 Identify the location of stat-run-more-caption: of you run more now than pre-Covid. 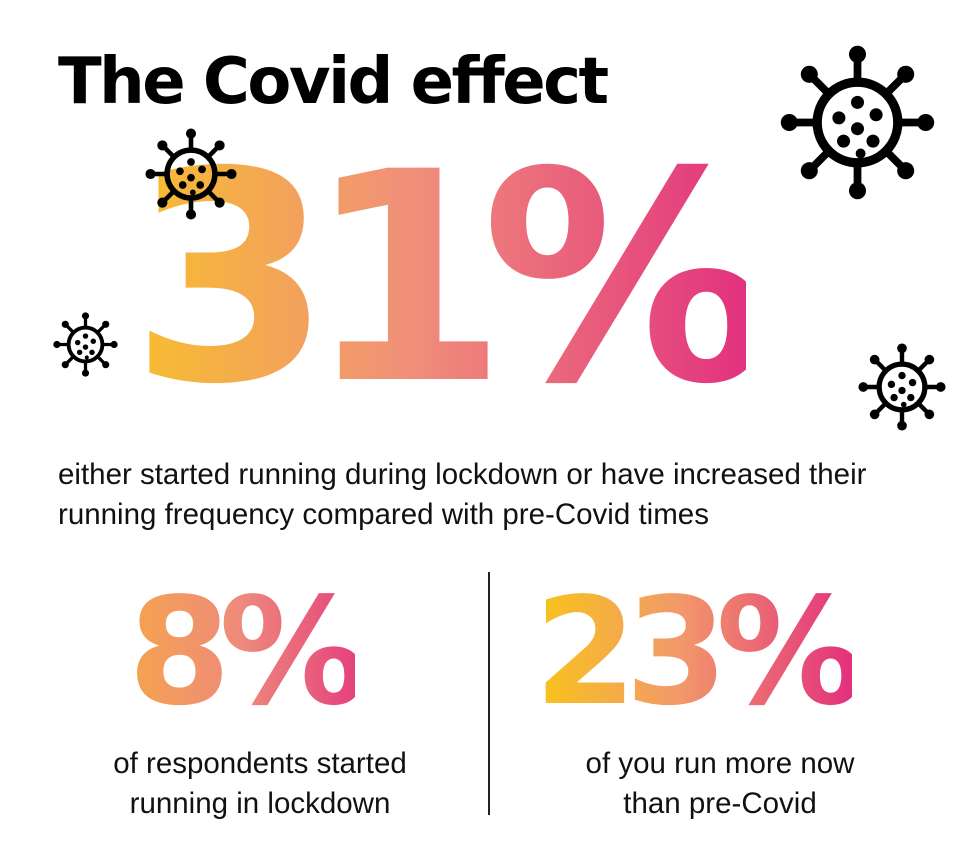
(720, 784).